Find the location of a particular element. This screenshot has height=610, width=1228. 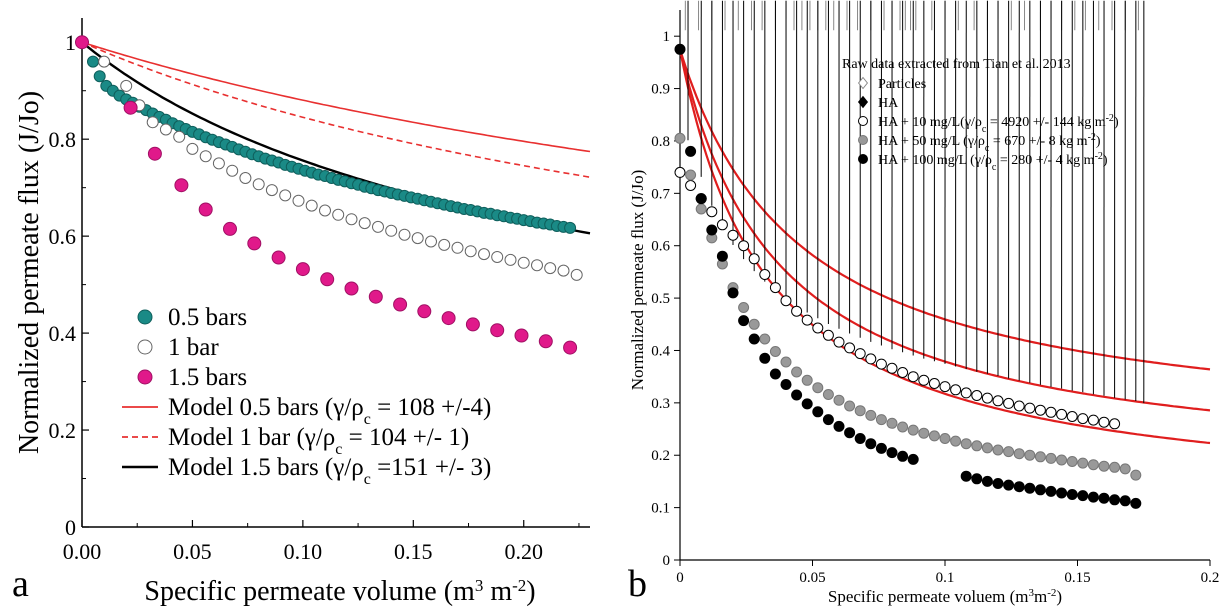

x-tick-label: 0.05 is located at coordinates (812, 578).